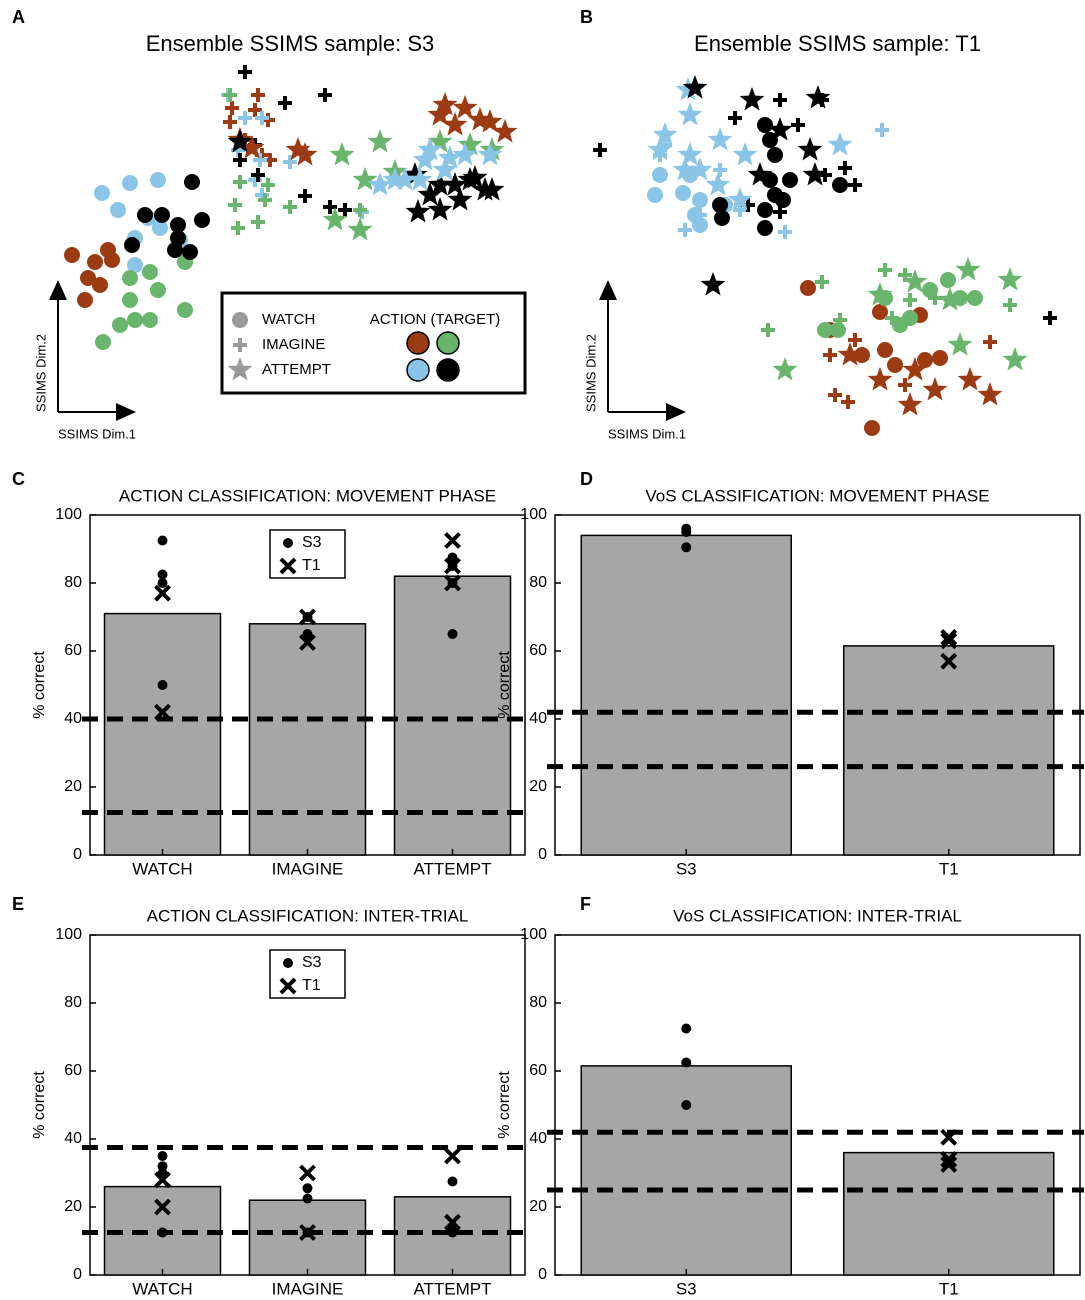  Describe the element at coordinates (73, 786) in the screenshot. I see `y-tick-label: 20` at that location.